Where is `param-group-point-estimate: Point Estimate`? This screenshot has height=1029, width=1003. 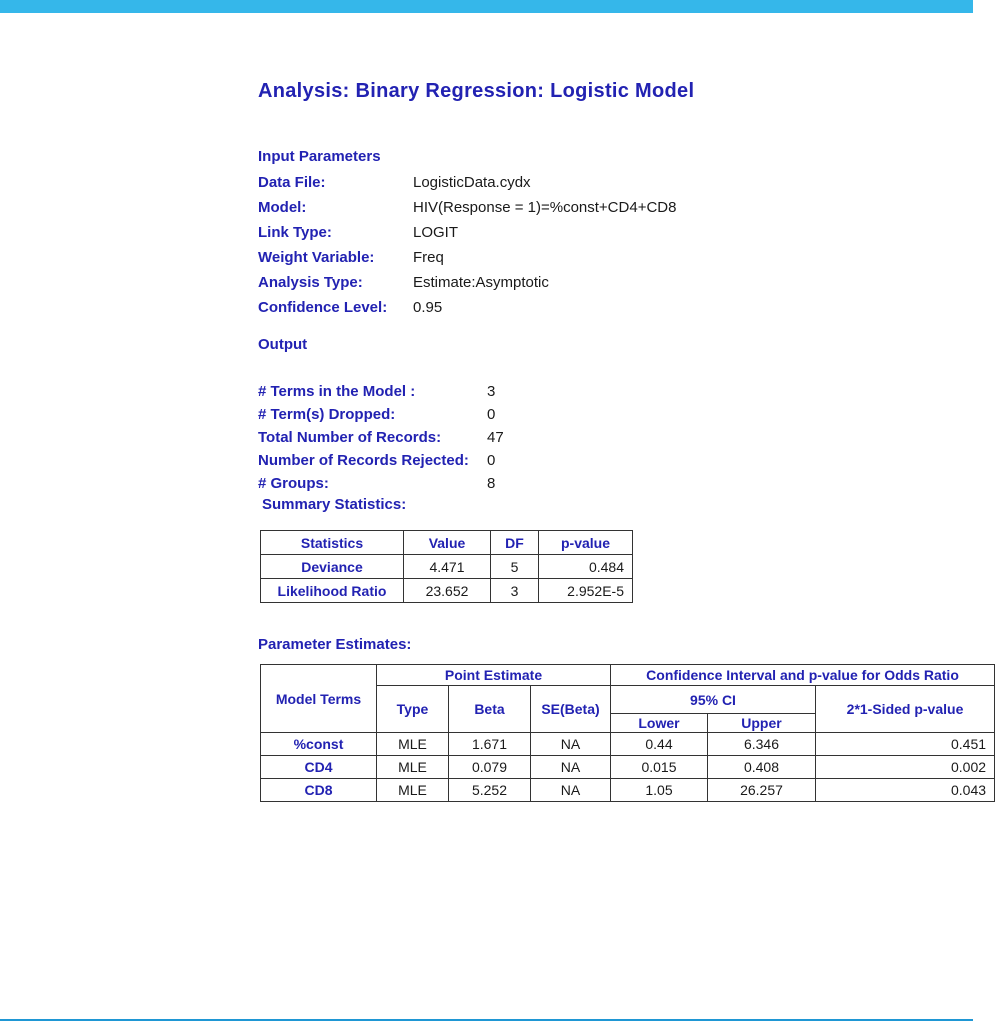 param-group-point-estimate: Point Estimate is located at coordinates (493, 675).